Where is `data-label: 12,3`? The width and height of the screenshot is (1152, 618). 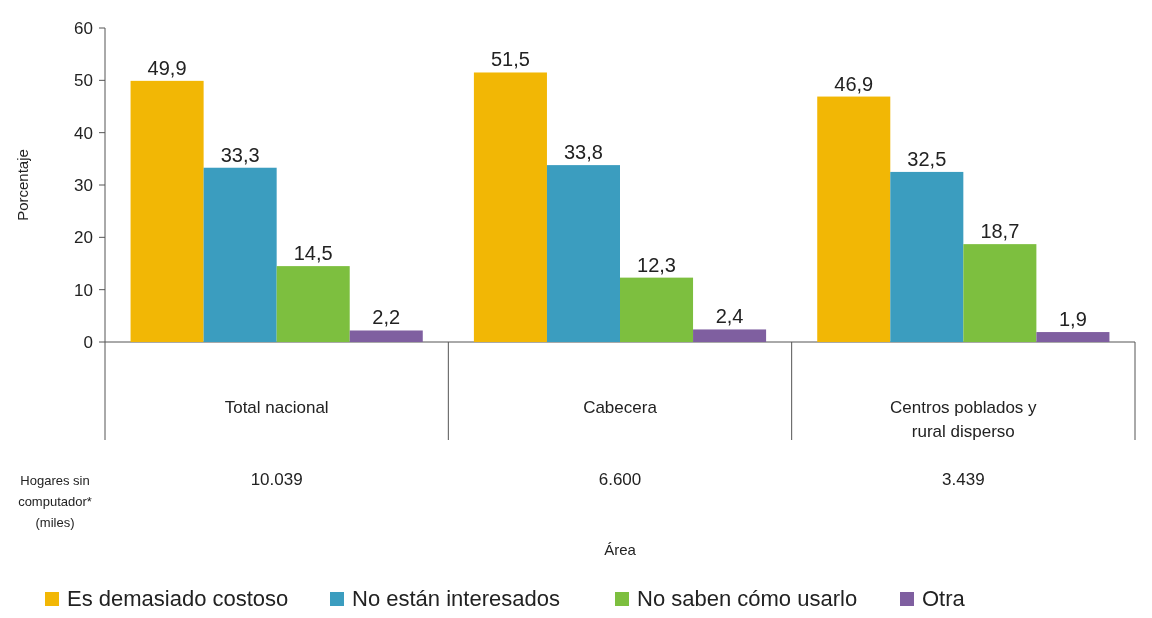
data-label: 12,3 is located at coordinates (656, 264).